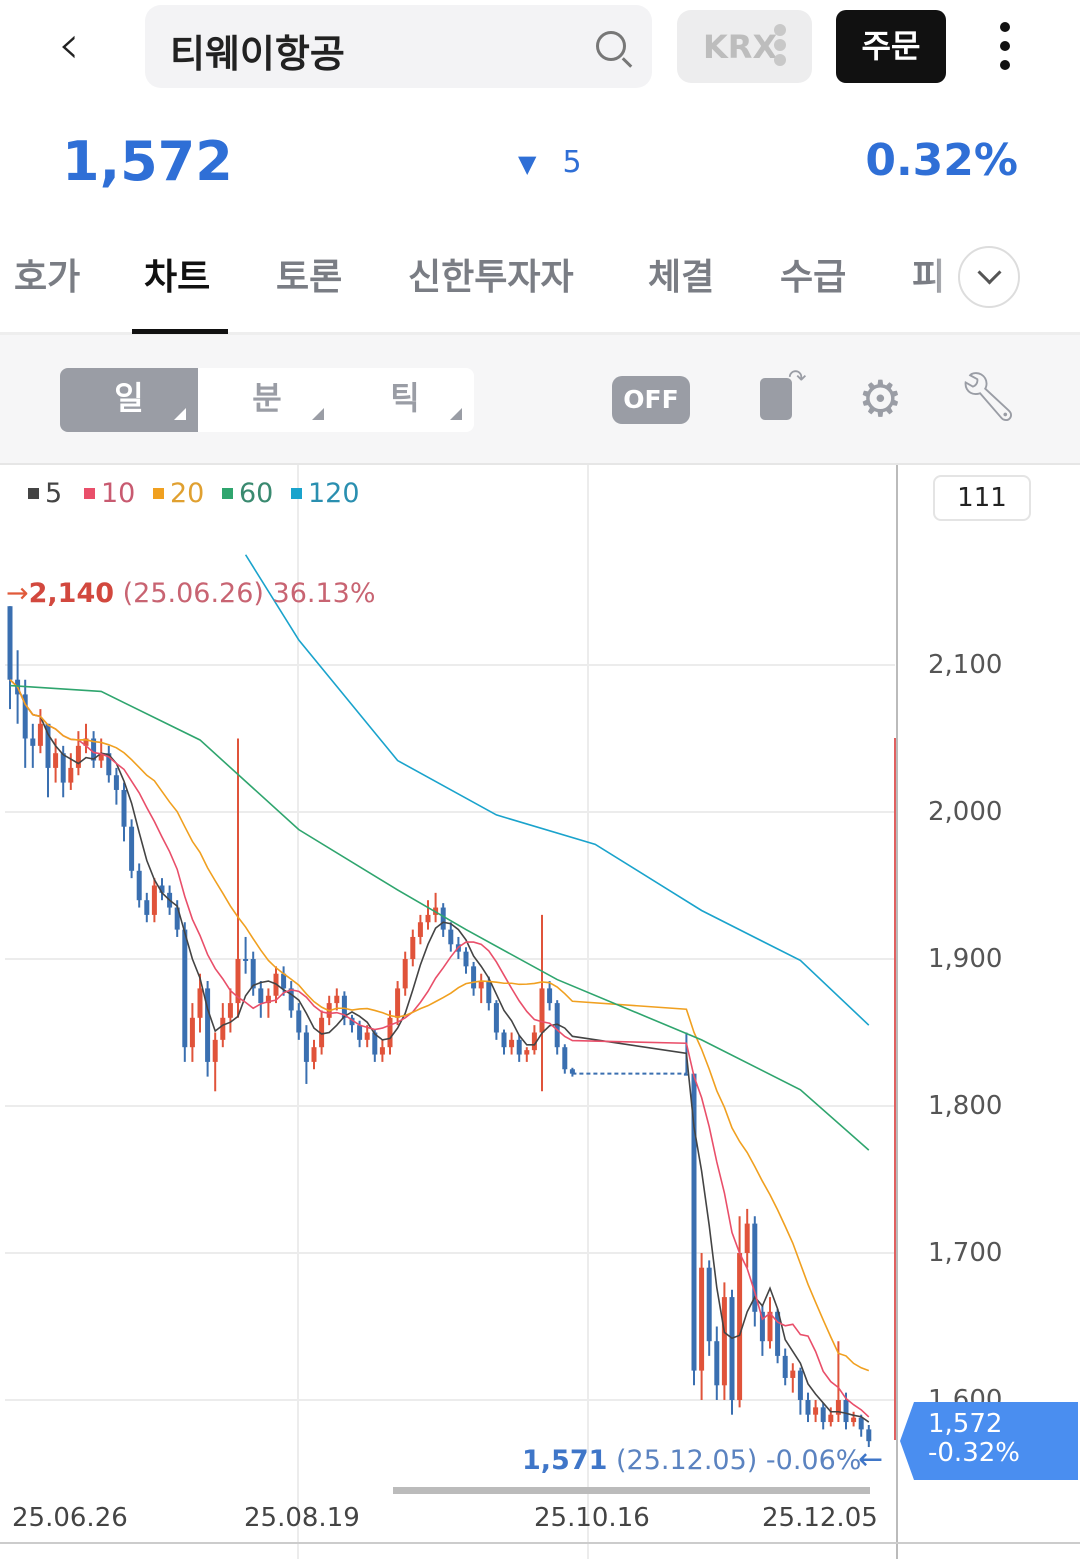 Image resolution: width=1080 pixels, height=1559 pixels. I want to click on search-icon, so click(611, 46).